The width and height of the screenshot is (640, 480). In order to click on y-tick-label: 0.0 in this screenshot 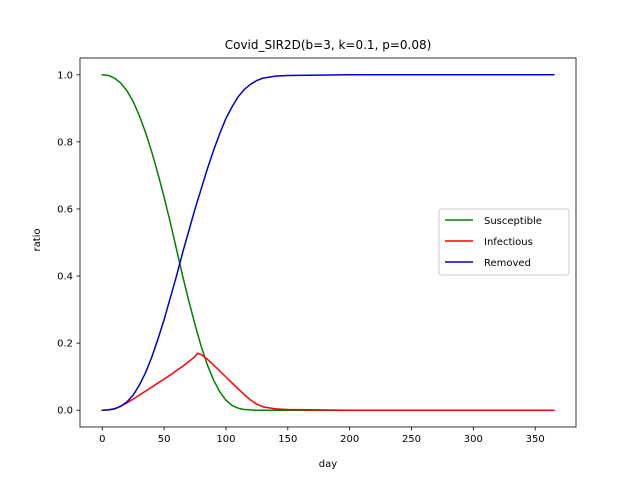, I will do `click(65, 411)`.